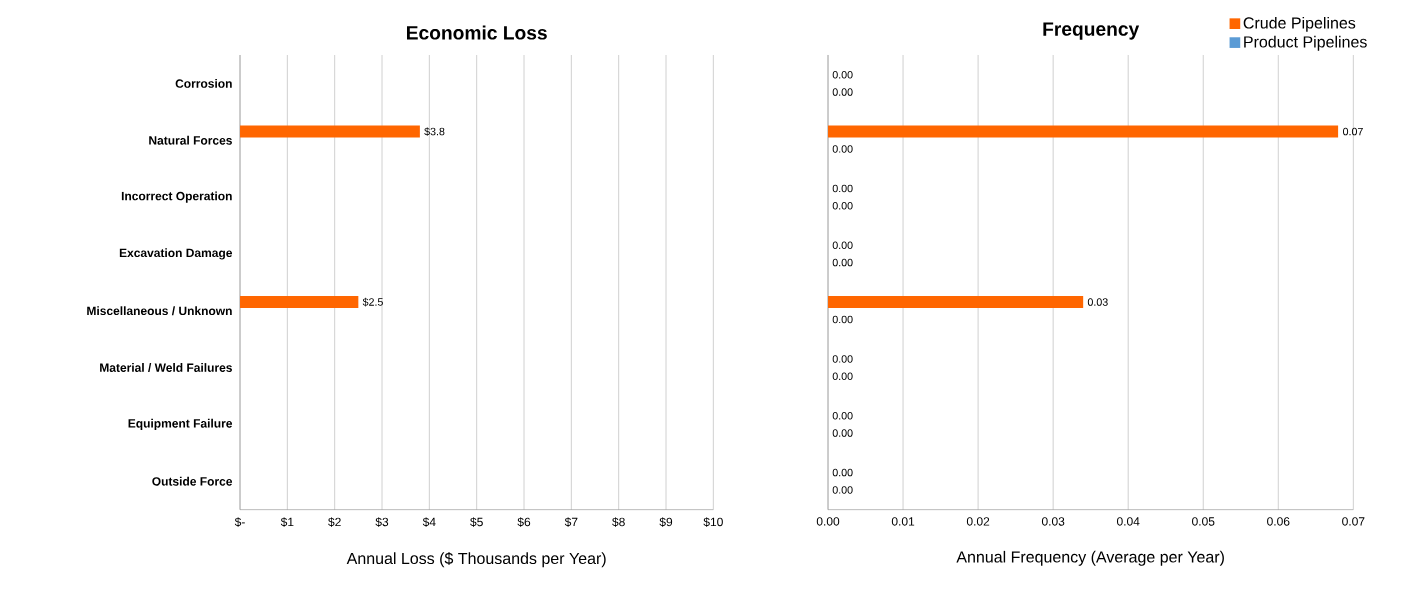 This screenshot has width=1408, height=591. Describe the element at coordinates (382, 522) in the screenshot. I see `x-tick-label: $3` at that location.